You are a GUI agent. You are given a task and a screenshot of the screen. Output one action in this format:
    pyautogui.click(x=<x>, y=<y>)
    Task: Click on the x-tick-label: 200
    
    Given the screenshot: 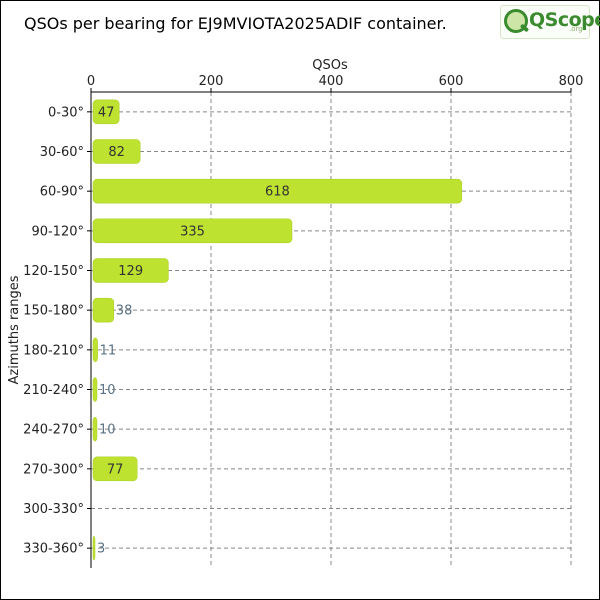 What is the action you would take?
    pyautogui.click(x=211, y=81)
    